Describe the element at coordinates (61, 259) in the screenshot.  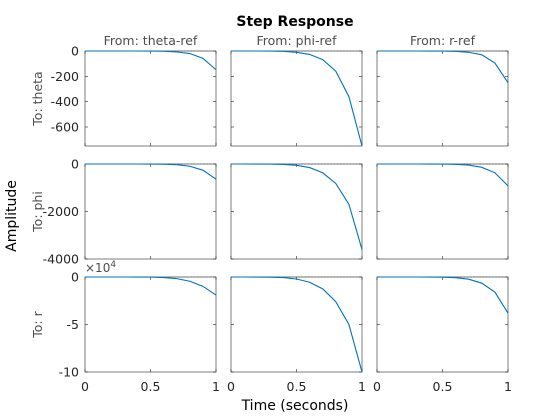
I see `y-tick-label: -4000` at that location.